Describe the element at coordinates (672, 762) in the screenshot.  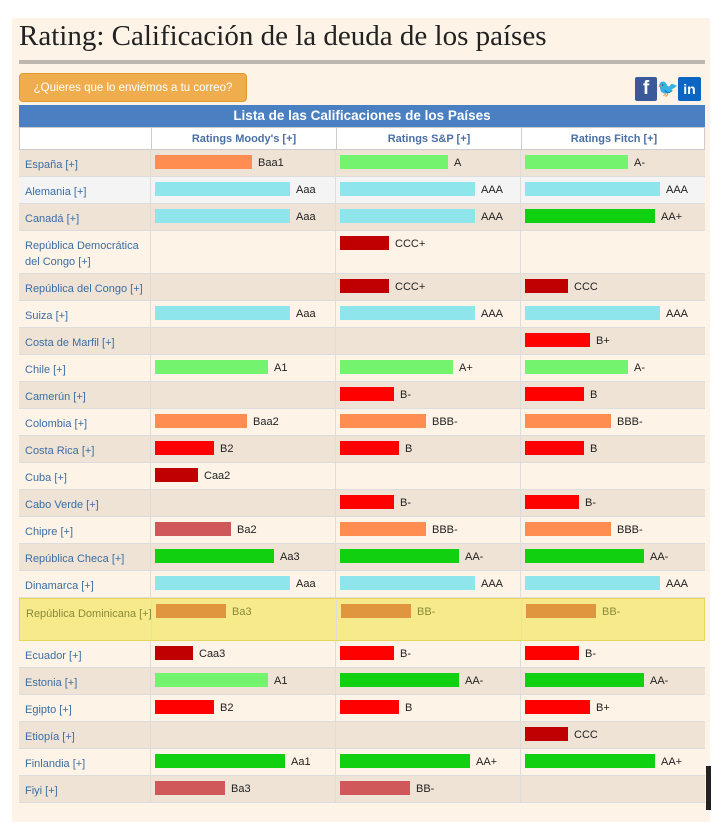
I see `rating-label: AA+` at that location.